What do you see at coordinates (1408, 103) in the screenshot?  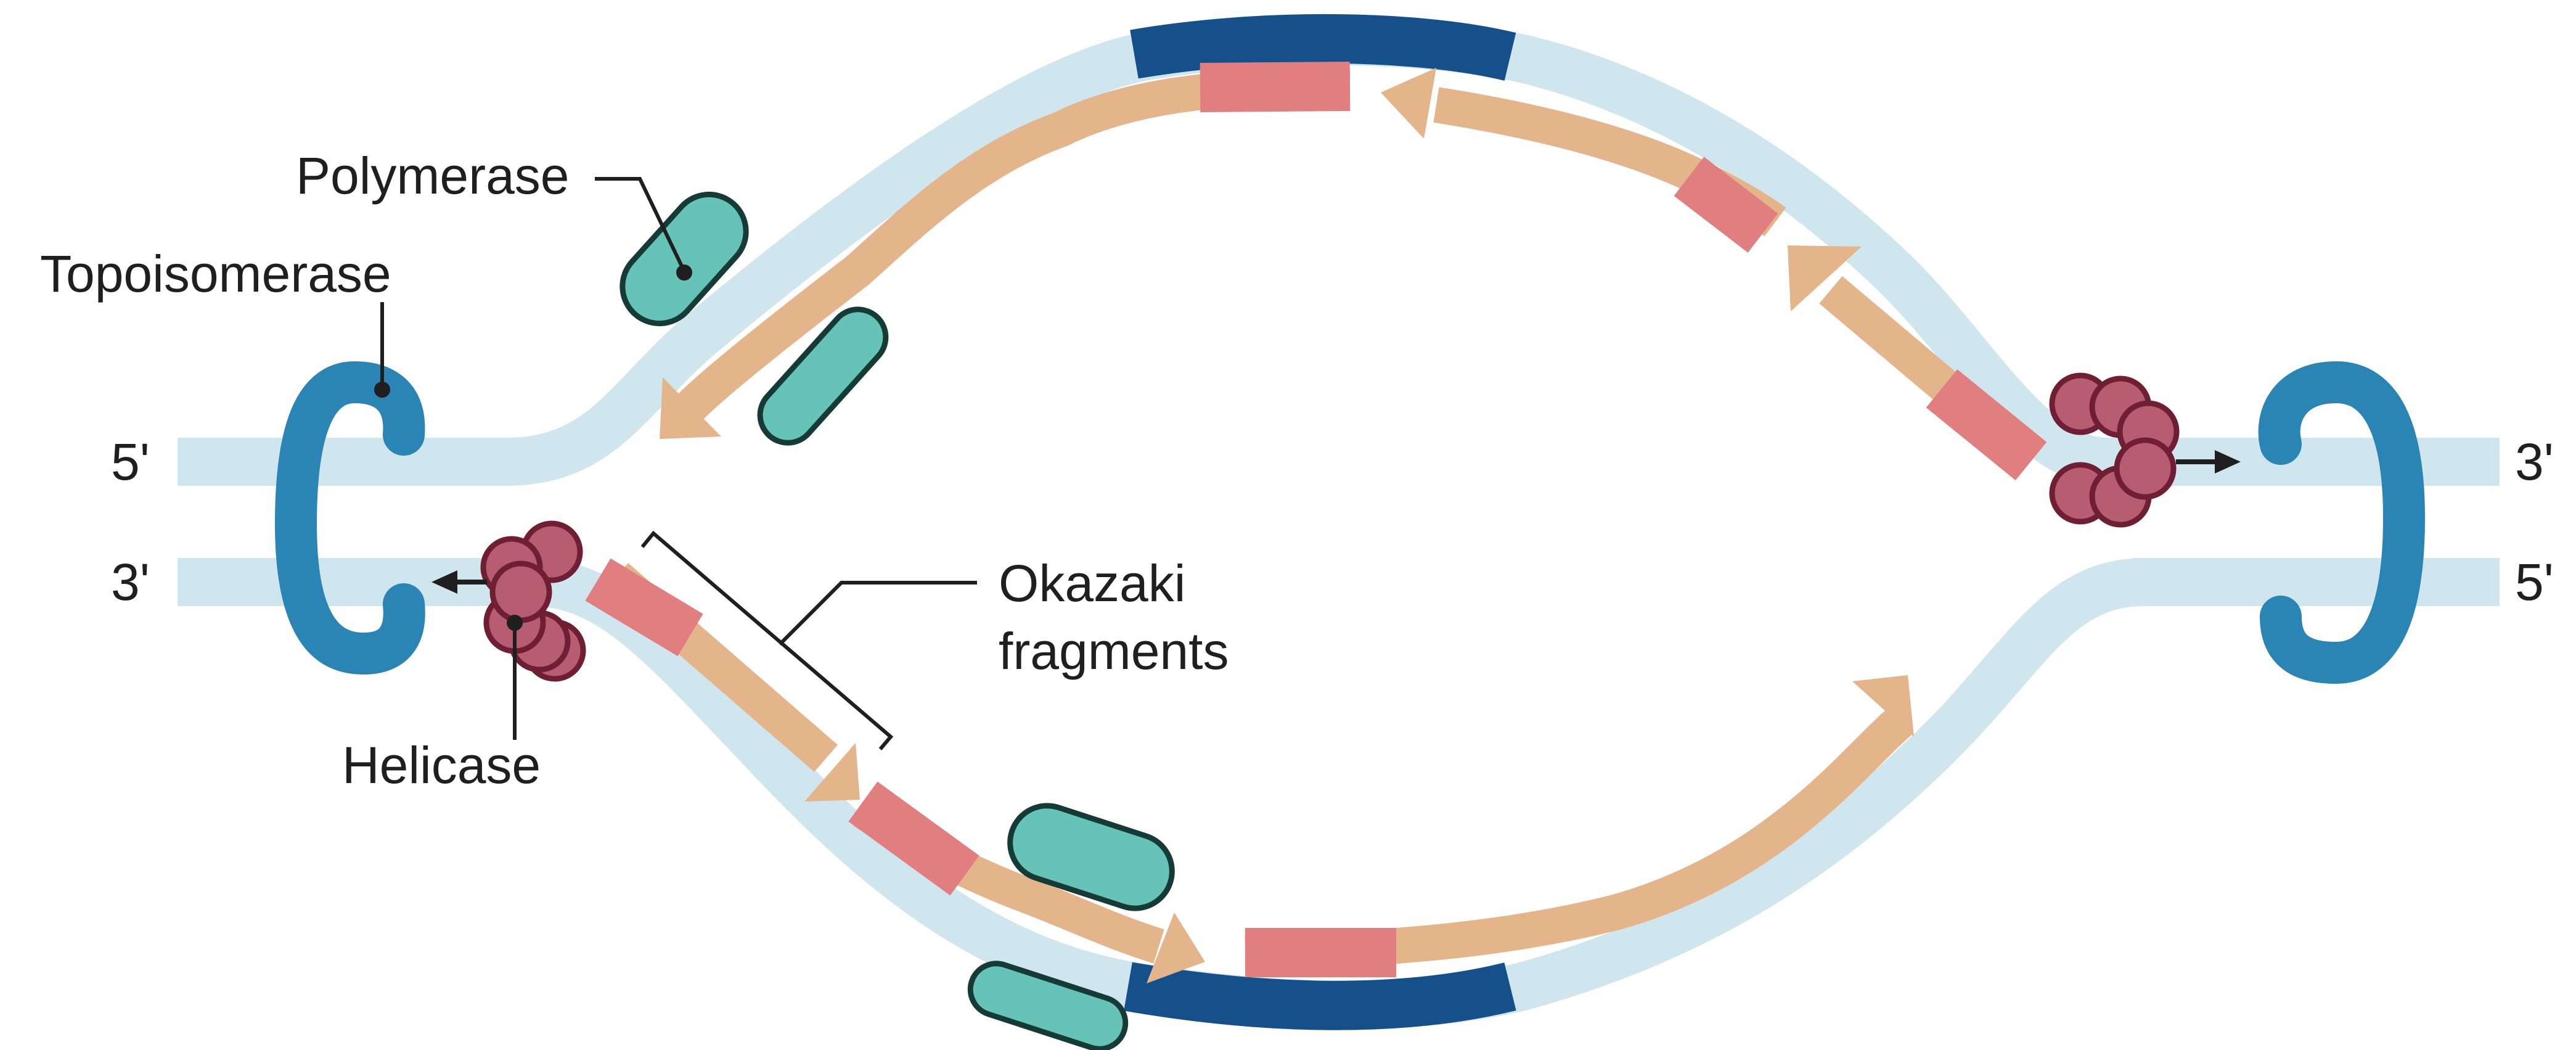 I see `arrowhead-upper-right` at bounding box center [1408, 103].